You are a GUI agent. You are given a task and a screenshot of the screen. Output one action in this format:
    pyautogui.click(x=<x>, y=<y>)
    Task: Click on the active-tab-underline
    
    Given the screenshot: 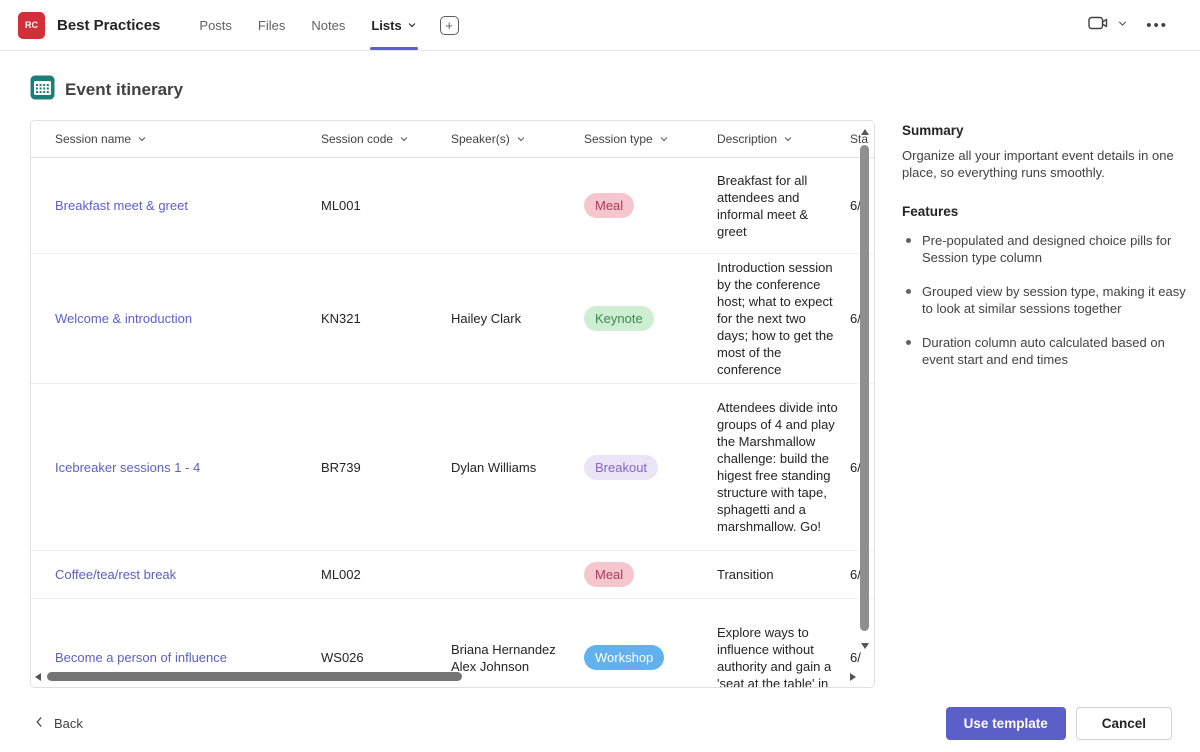 What is the action you would take?
    pyautogui.click(x=394, y=48)
    